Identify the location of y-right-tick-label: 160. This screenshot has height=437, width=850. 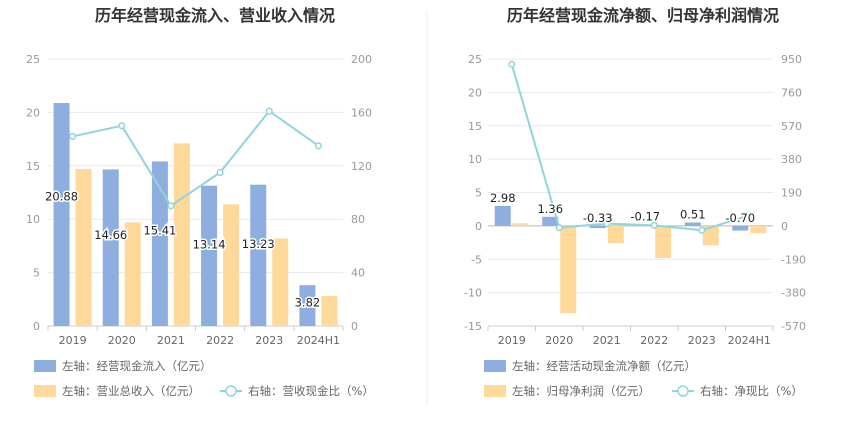
(361, 112).